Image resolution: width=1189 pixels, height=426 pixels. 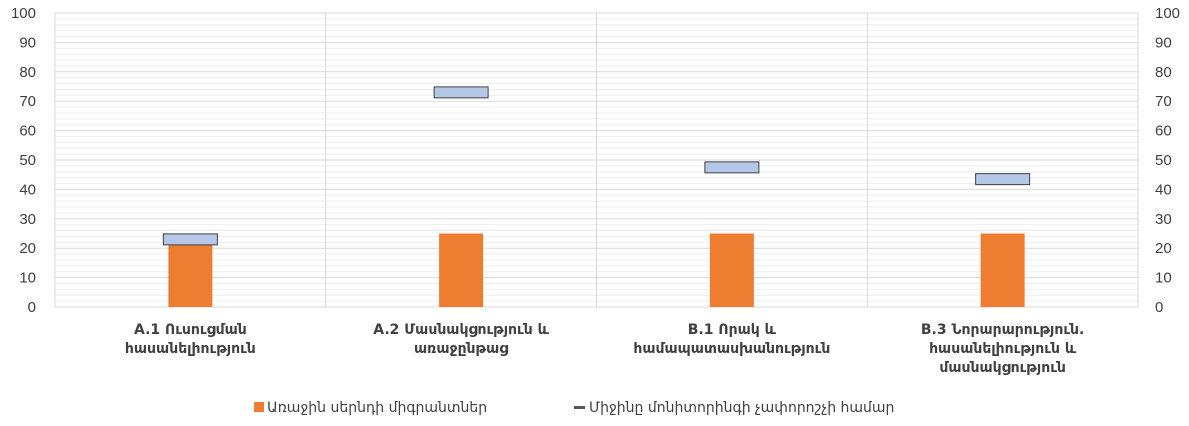 I want to click on category-label-line: առաջընթաց, so click(x=461, y=349).